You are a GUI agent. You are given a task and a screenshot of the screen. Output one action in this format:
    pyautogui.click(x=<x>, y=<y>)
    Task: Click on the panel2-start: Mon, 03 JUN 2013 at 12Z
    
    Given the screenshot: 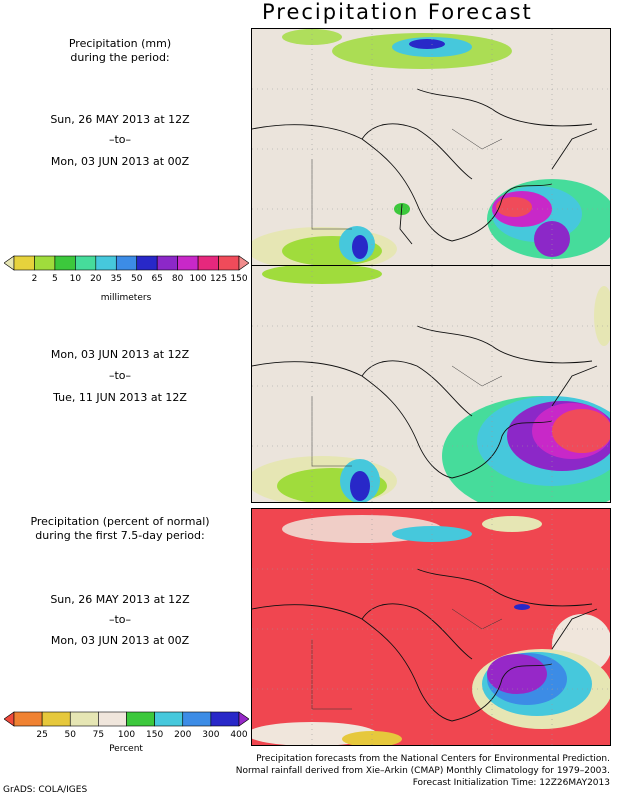 What is the action you would take?
    pyautogui.click(x=120, y=354)
    